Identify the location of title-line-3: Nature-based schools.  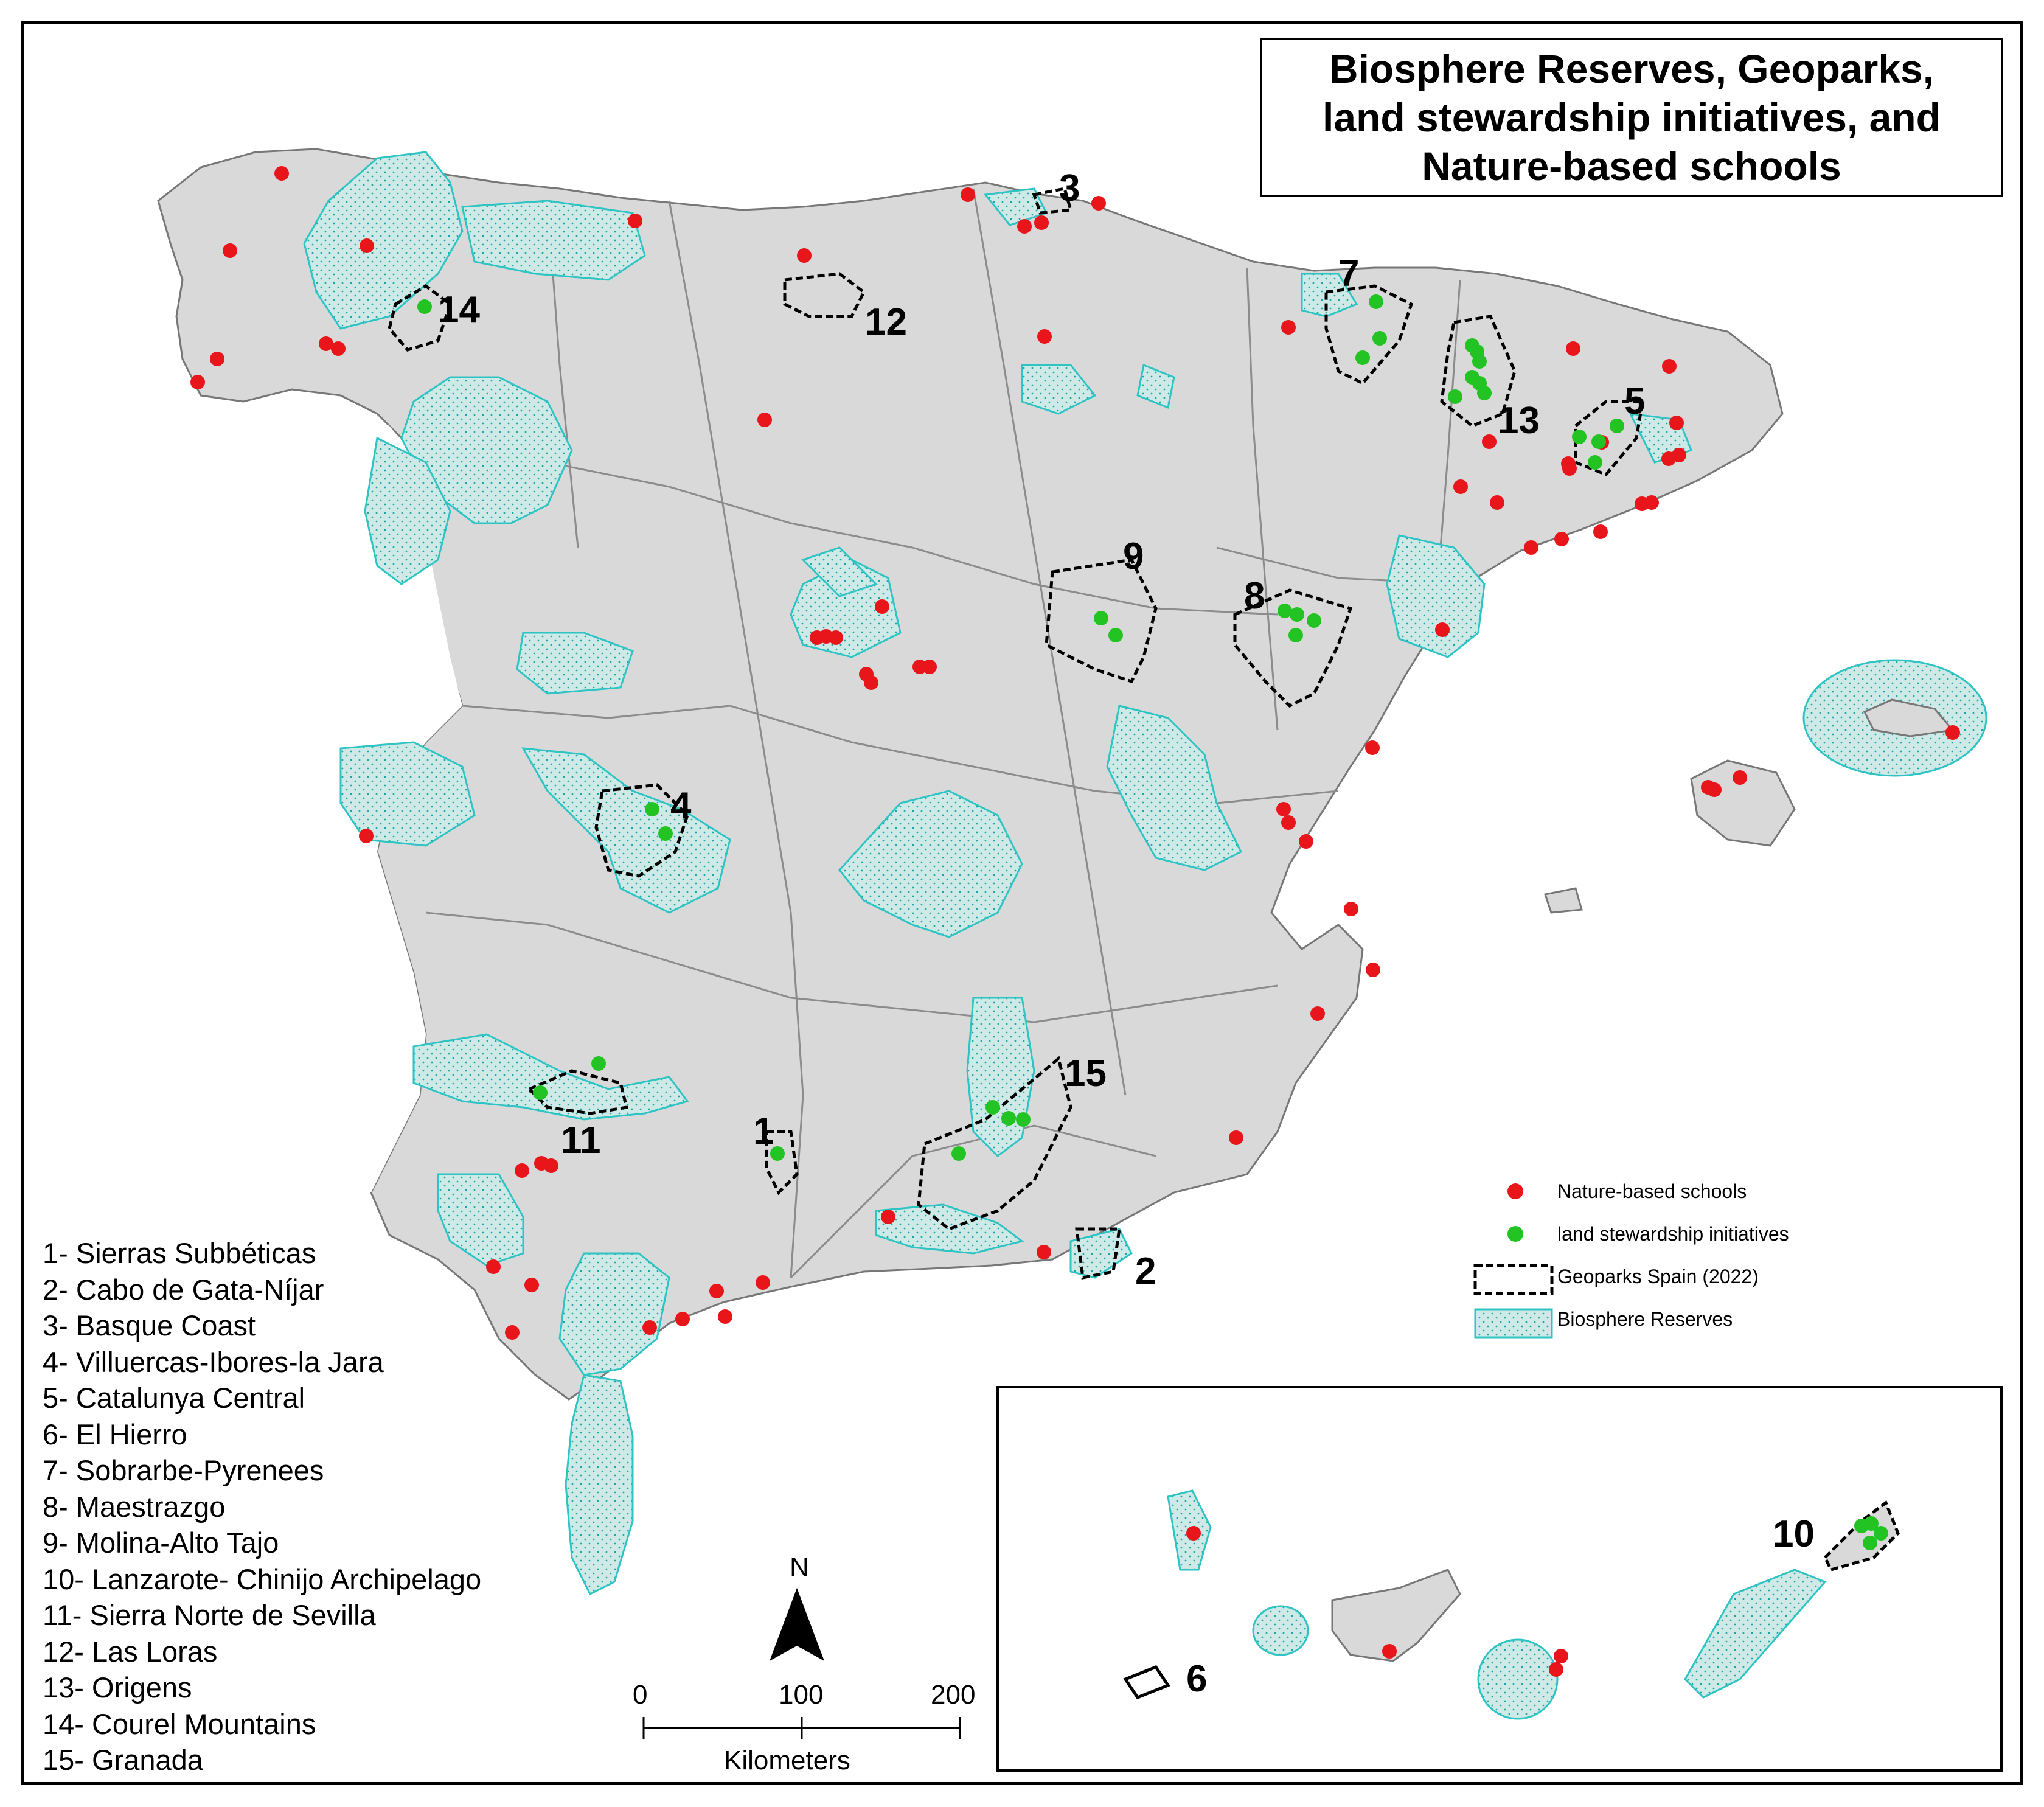
(1631, 166).